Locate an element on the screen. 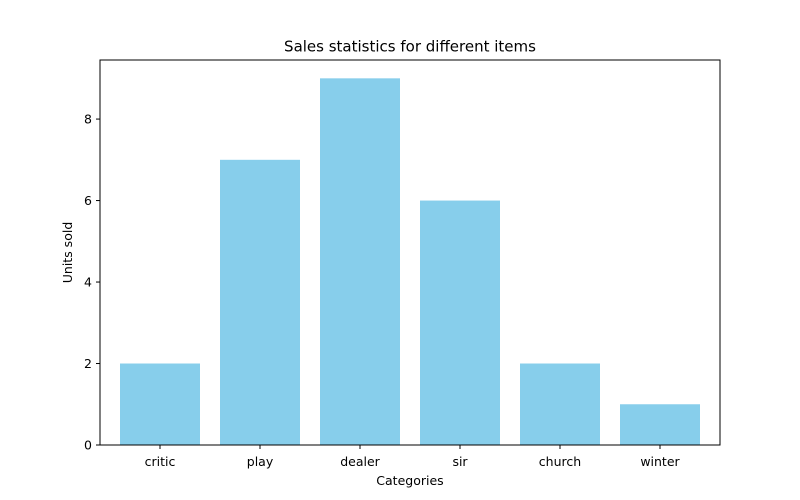 Image resolution: width=800 pixels, height=500 pixels. y-tick-label-6: 6 is located at coordinates (88, 200).